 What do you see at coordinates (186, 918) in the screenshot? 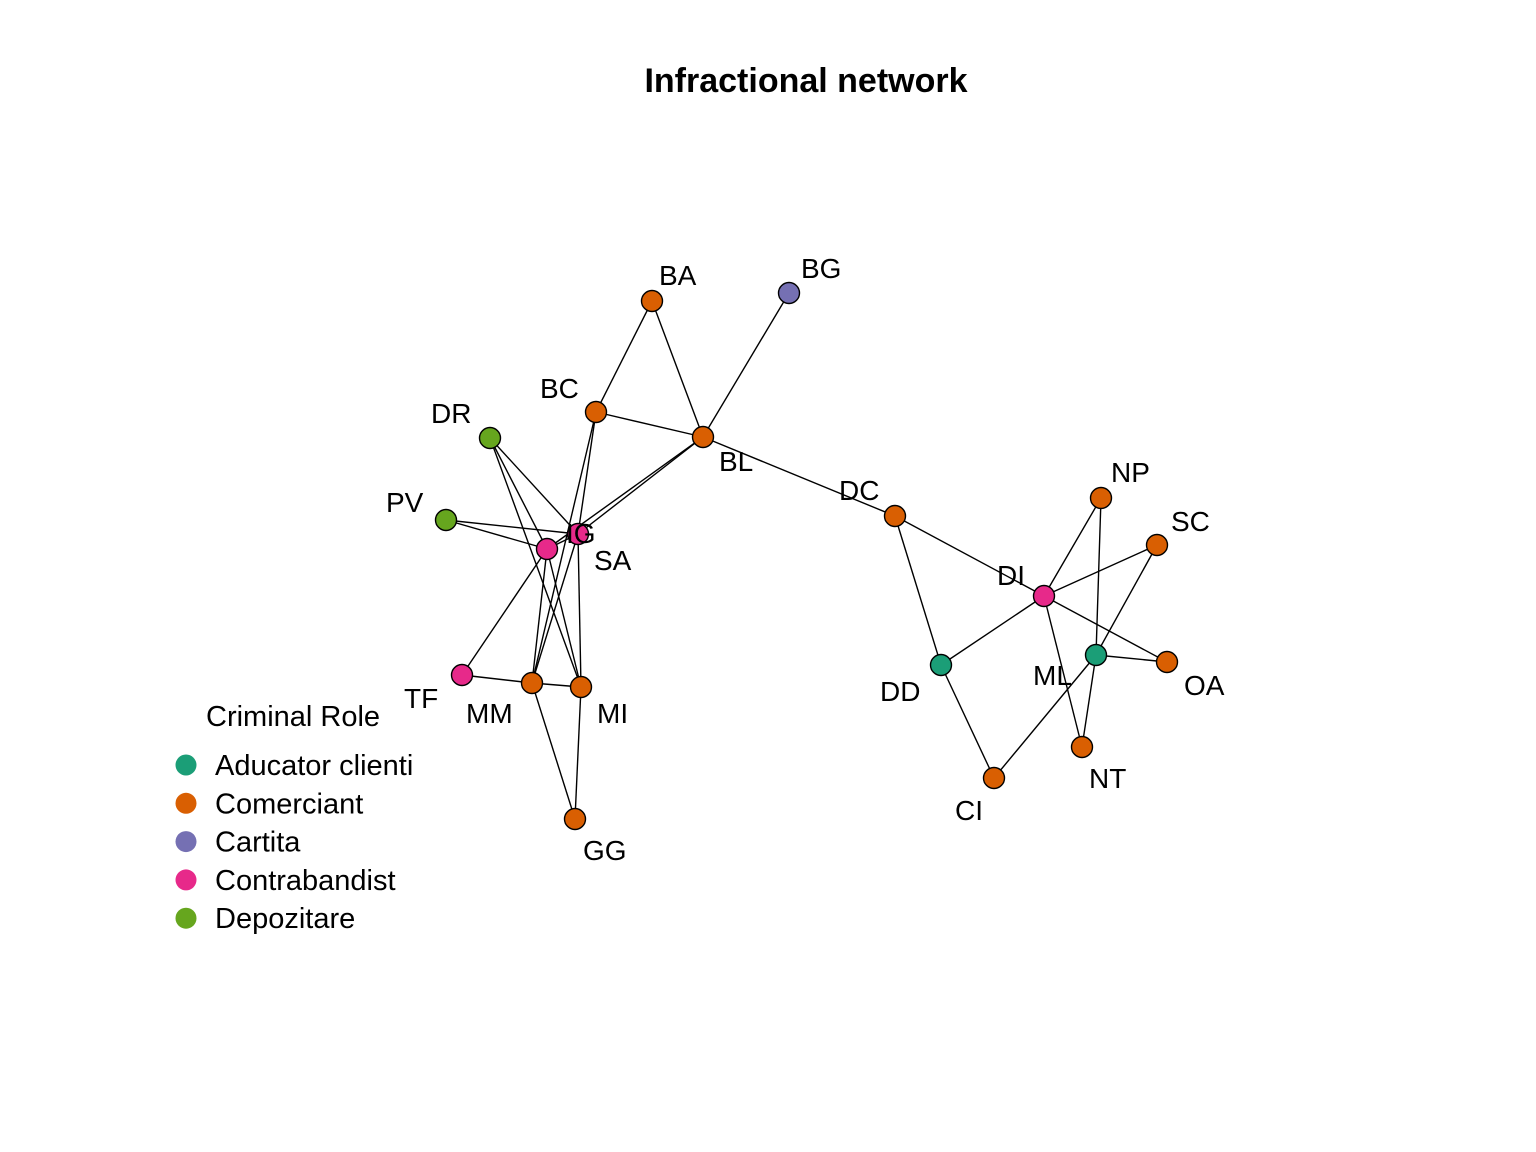
I see `legend-swatch-depozitare` at bounding box center [186, 918].